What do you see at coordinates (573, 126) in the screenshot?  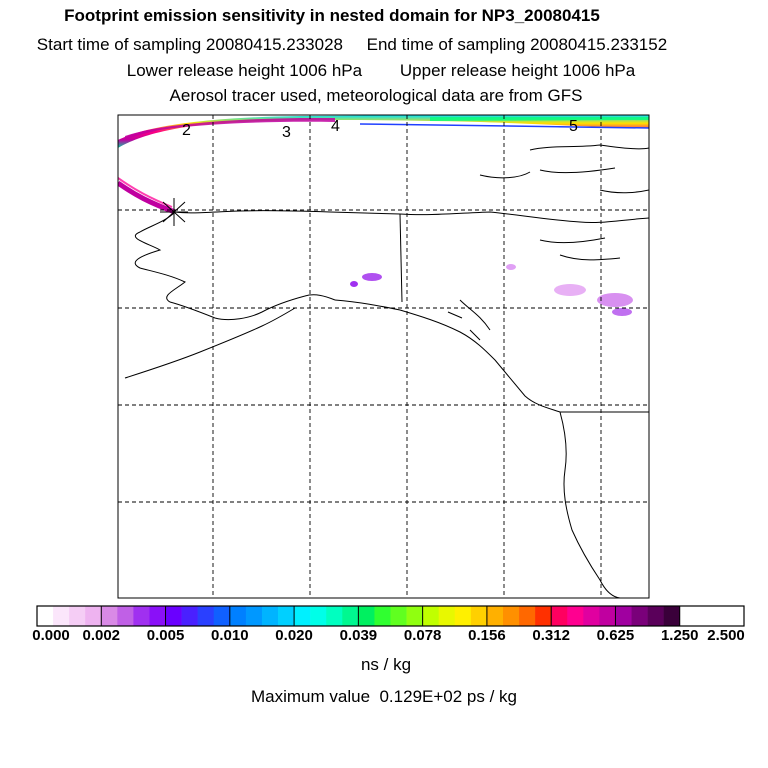 I see `track-label-5: 5` at bounding box center [573, 126].